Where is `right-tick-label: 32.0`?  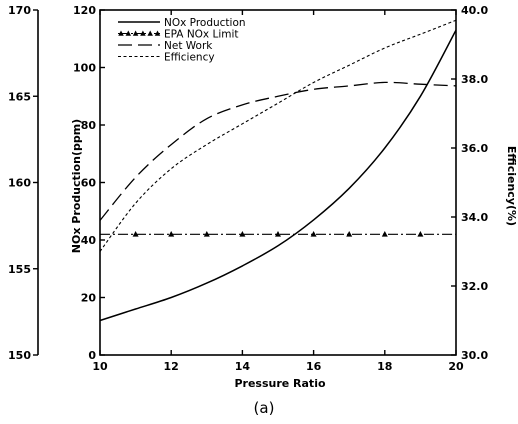 right-tick-label: 32.0 is located at coordinates (474, 286).